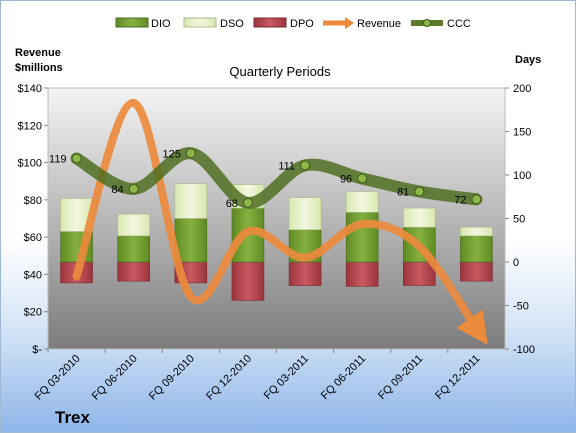 The width and height of the screenshot is (576, 433). Describe the element at coordinates (460, 200) in the screenshot. I see `ccc-data-label: 72` at that location.